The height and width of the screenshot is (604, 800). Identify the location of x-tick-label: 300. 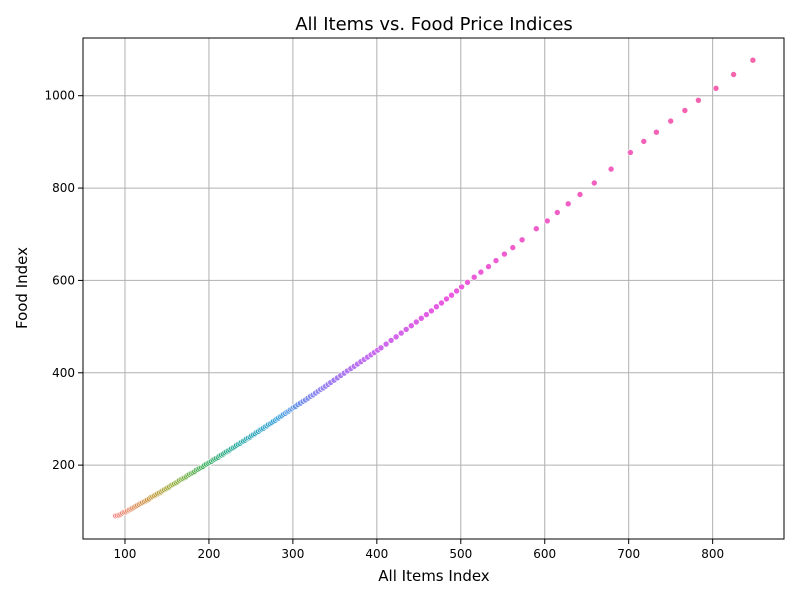
(292, 554).